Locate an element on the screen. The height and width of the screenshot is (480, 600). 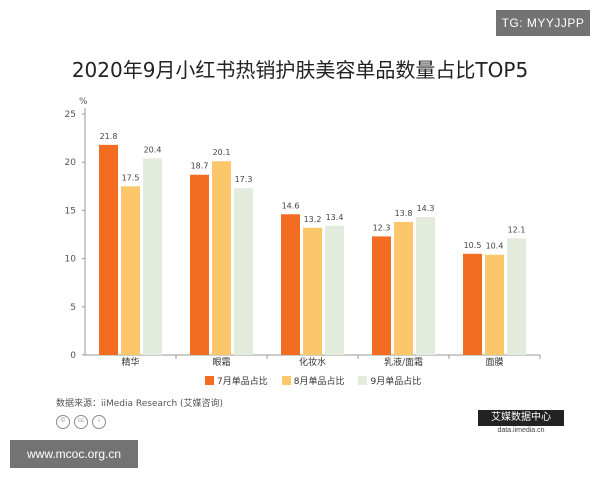
legend-item: 8月单品占比 is located at coordinates (313, 380).